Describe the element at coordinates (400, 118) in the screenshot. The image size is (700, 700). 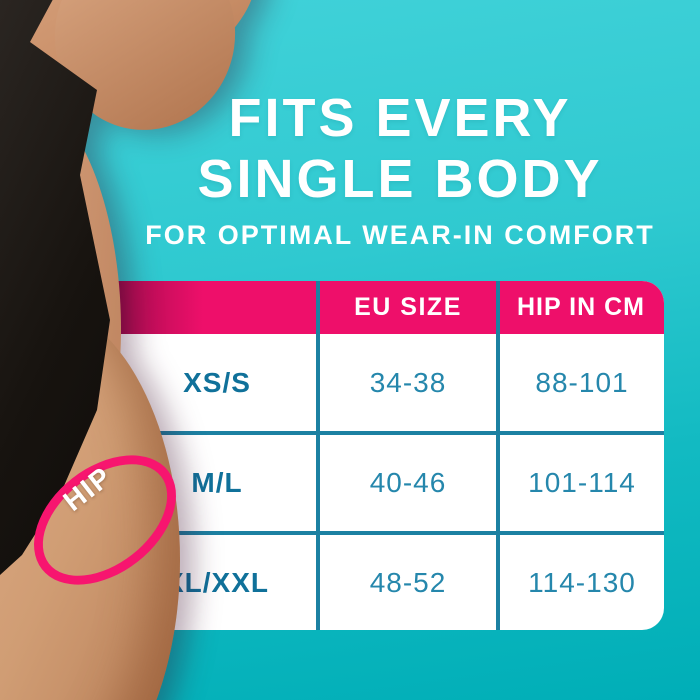
I see `headline-line-1: FITS EVERY` at that location.